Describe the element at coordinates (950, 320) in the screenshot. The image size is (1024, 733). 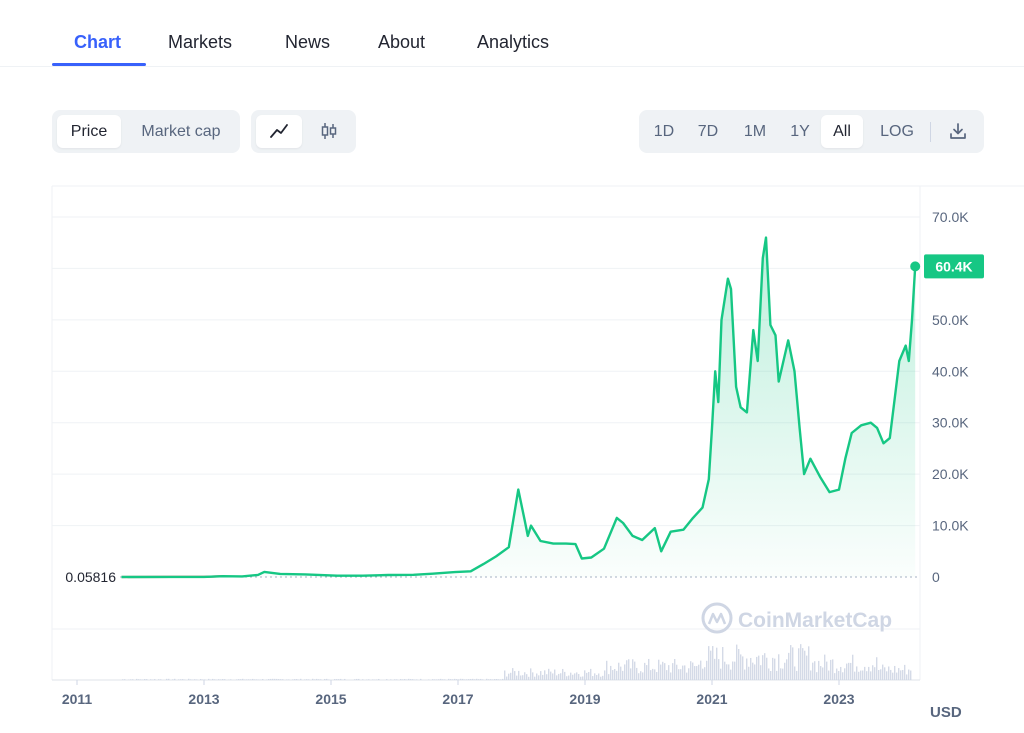
I see `y-tick-label: 50.0K` at that location.